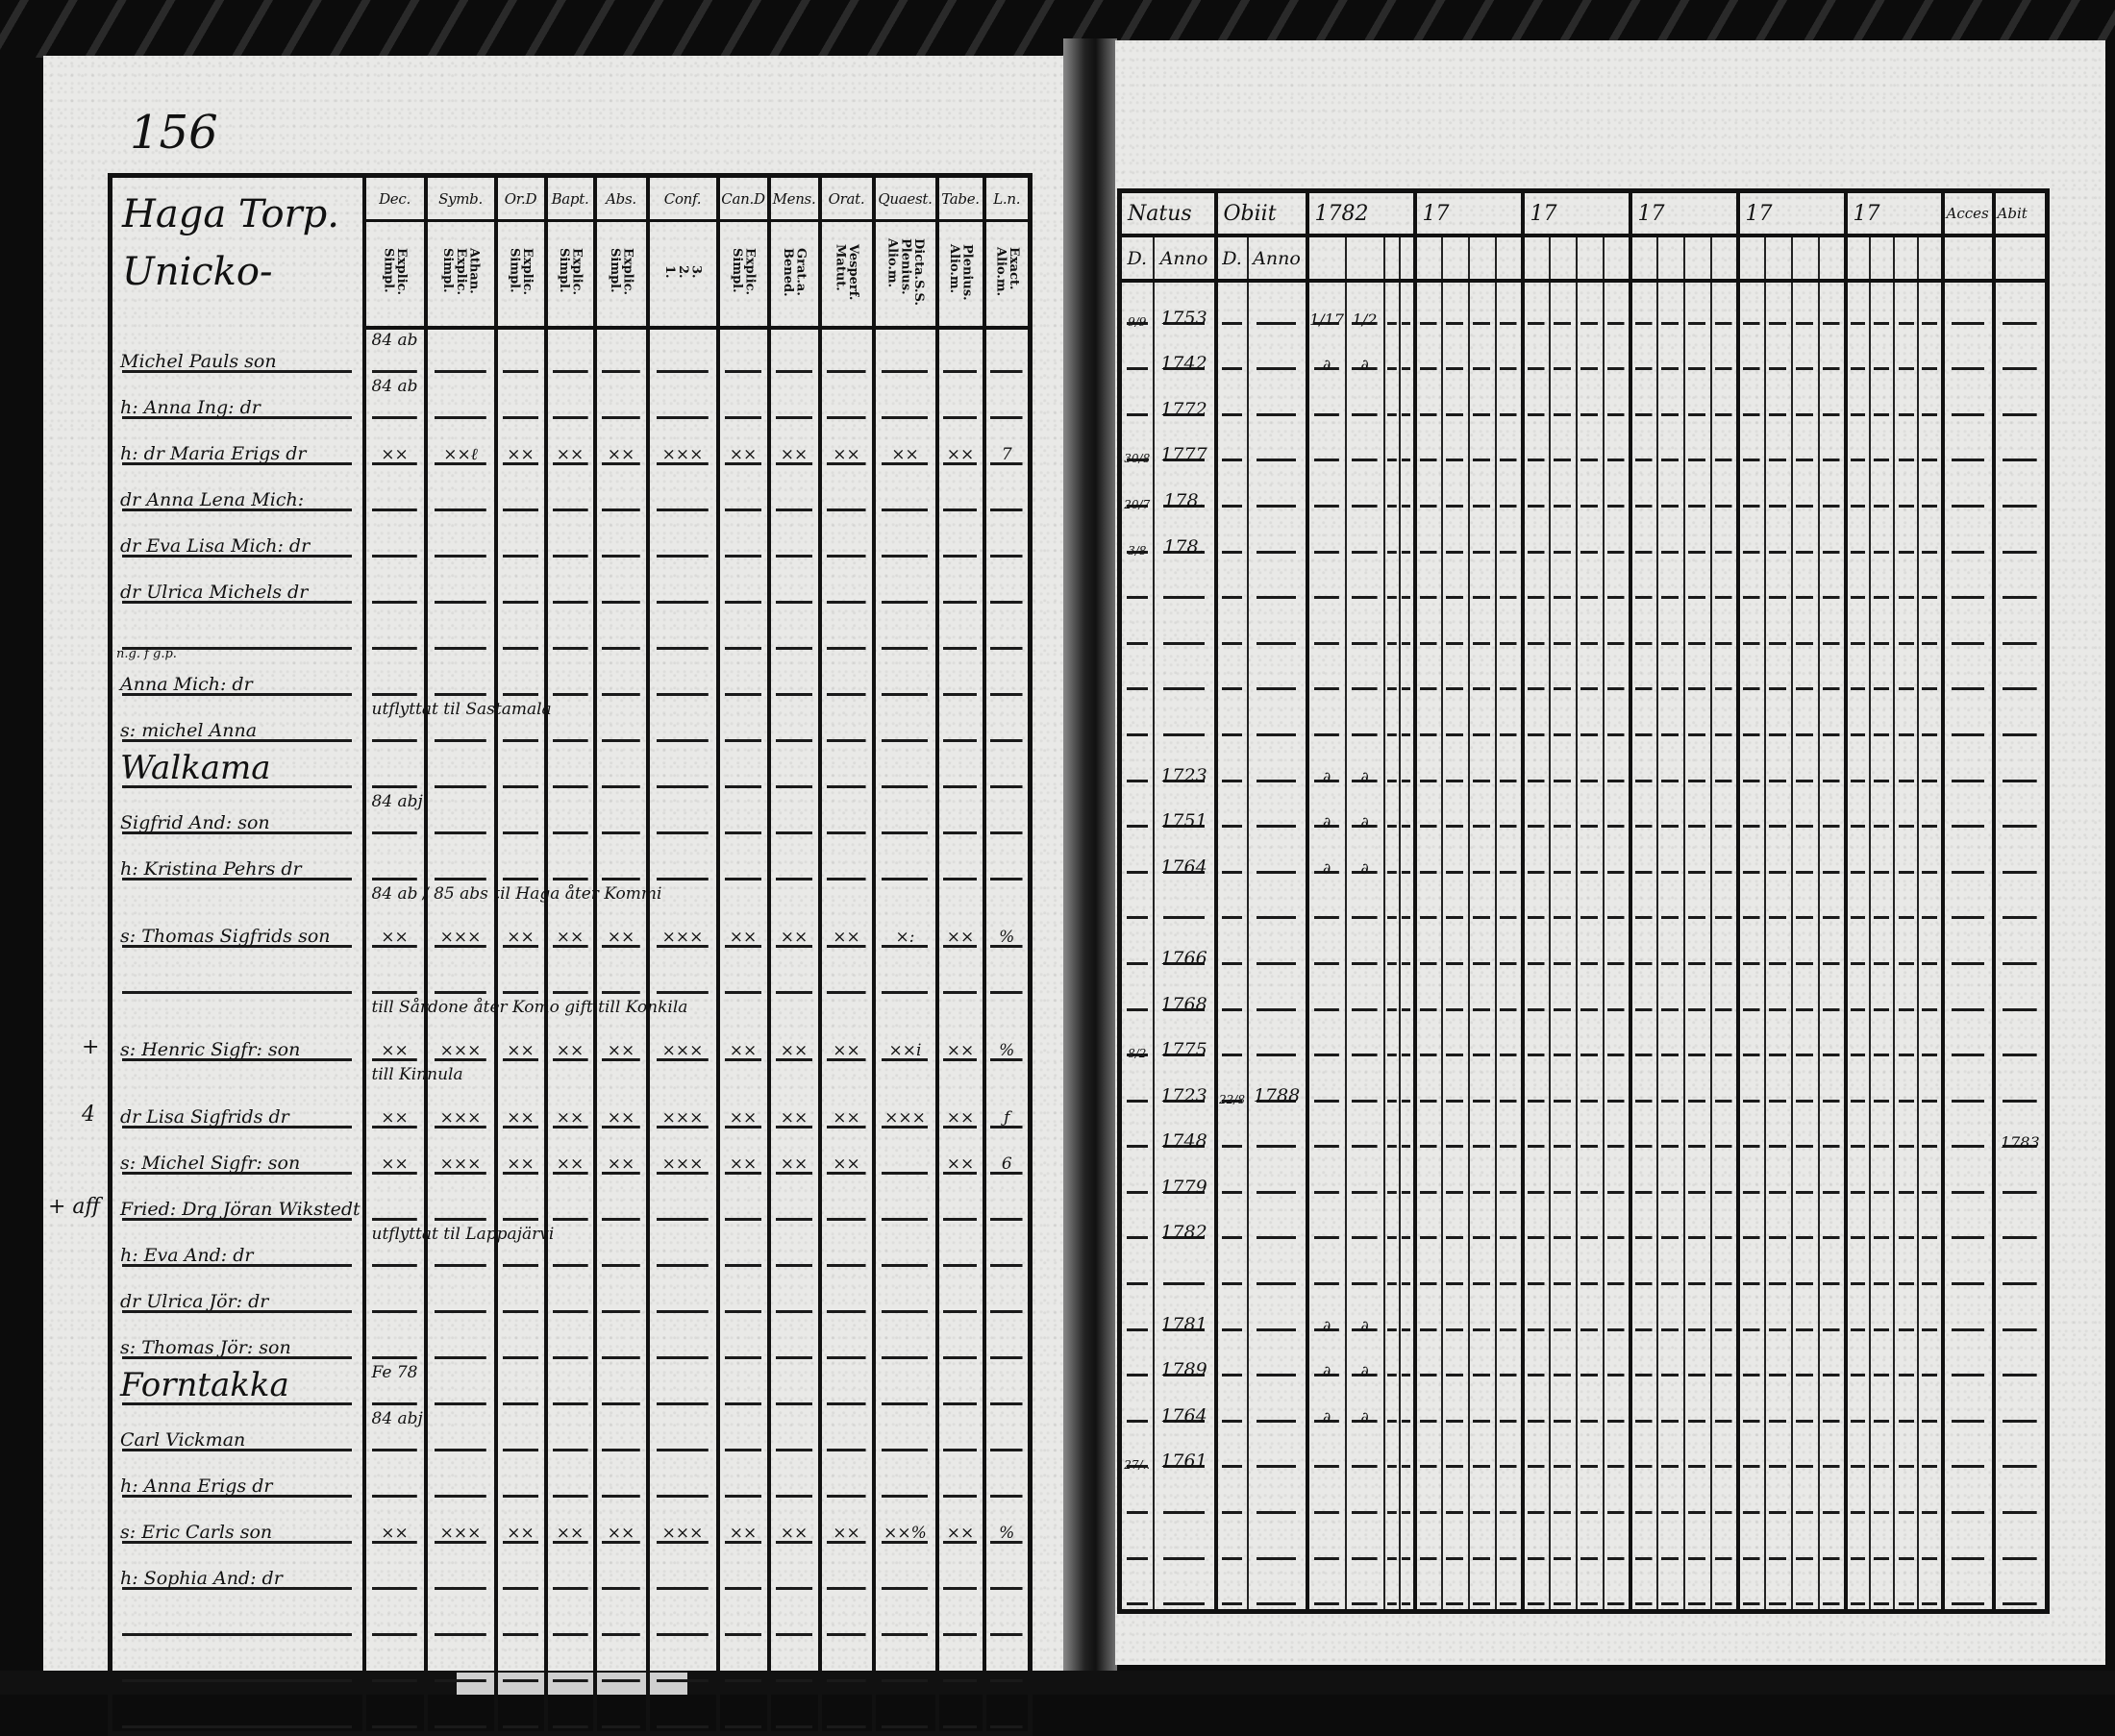 Image resolution: width=2115 pixels, height=1736 pixels. What do you see at coordinates (237, 1201) in the screenshot?
I see `person-name: Fried: Drg Jöran Wikstedt` at bounding box center [237, 1201].